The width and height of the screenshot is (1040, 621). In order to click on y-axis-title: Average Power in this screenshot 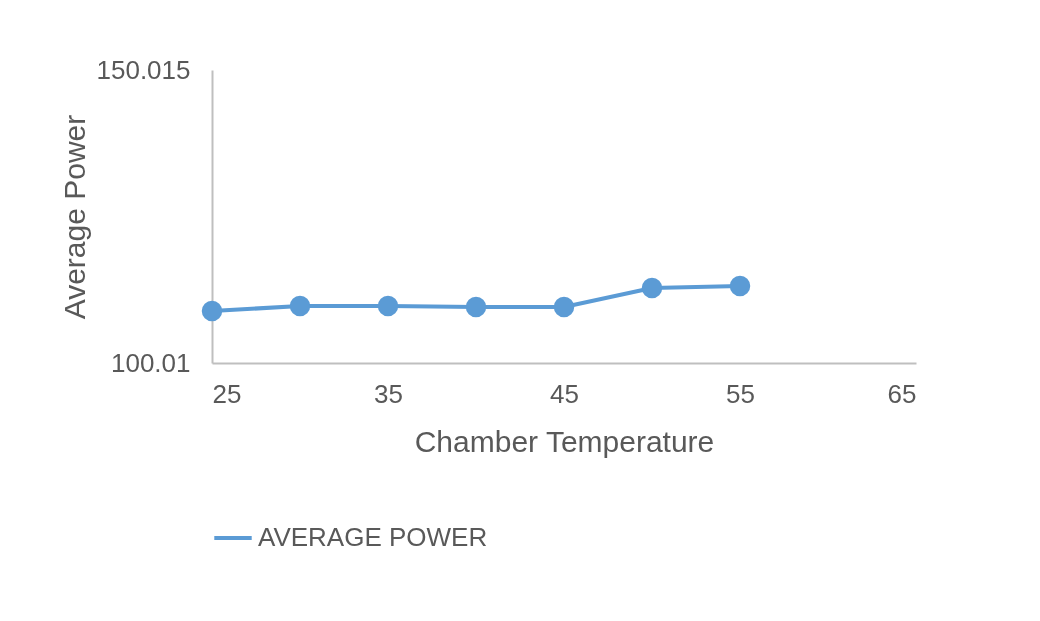, I will do `click(74, 217)`.